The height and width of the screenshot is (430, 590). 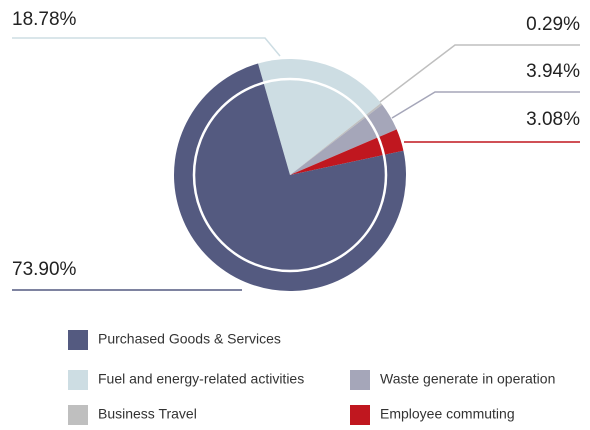 I want to click on data-label: 0.29%, so click(x=553, y=24).